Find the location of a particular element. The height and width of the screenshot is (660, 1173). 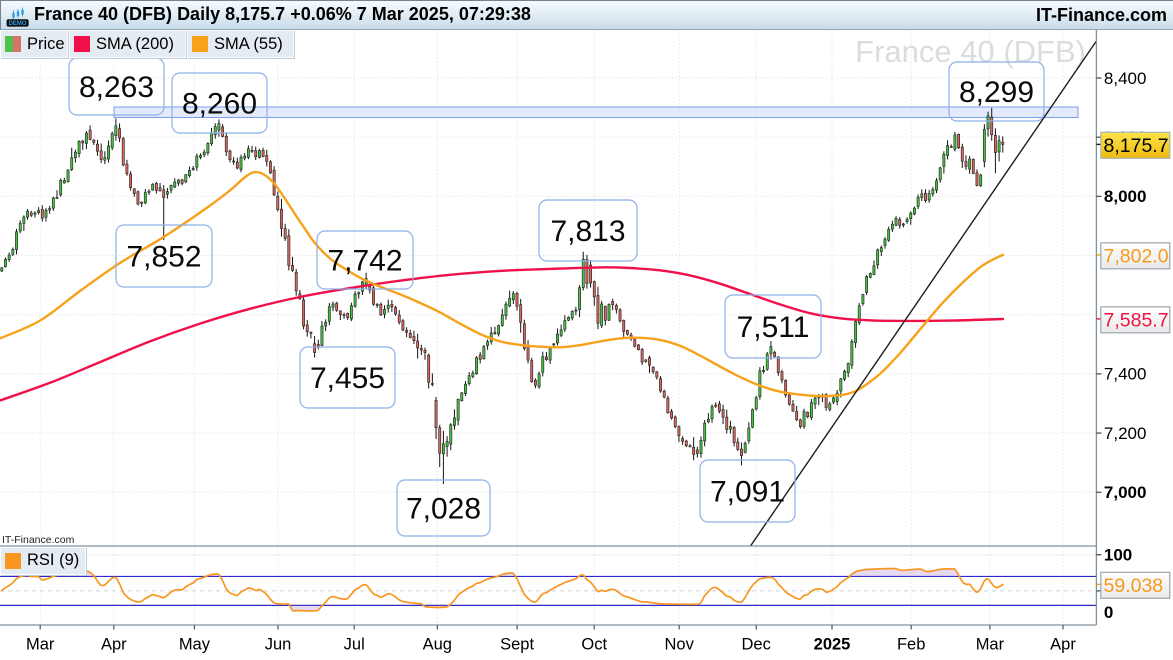

swing-label-value: 7,091 is located at coordinates (747, 492).